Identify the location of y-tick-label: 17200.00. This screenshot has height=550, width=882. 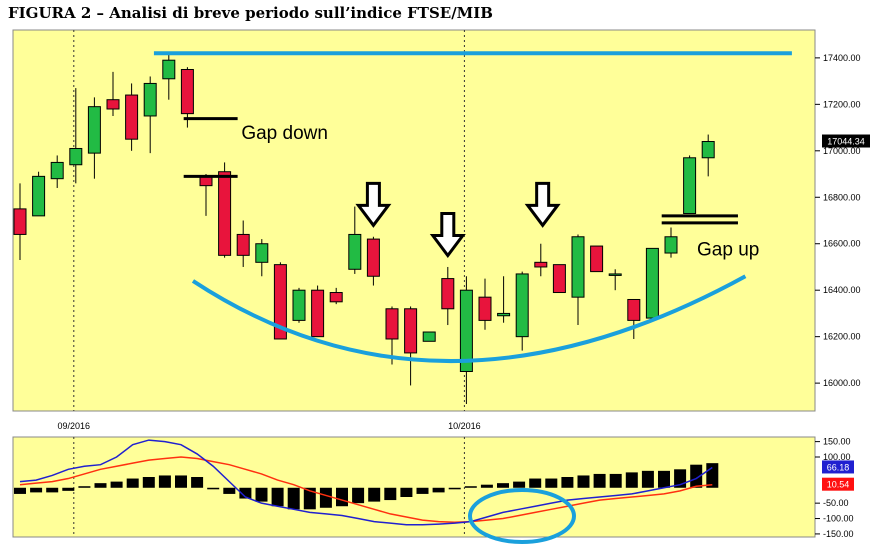
(842, 104).